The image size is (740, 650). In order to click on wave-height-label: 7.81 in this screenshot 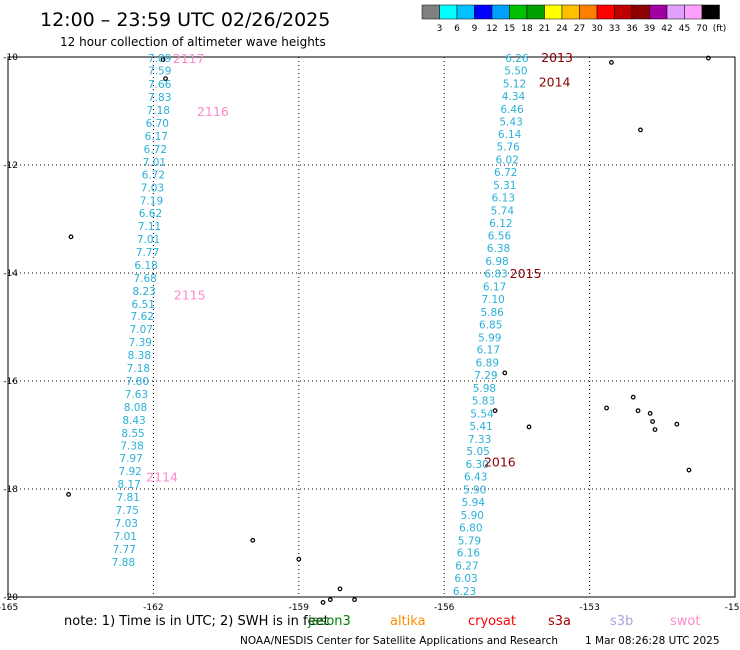, I will do `click(128, 498)`.